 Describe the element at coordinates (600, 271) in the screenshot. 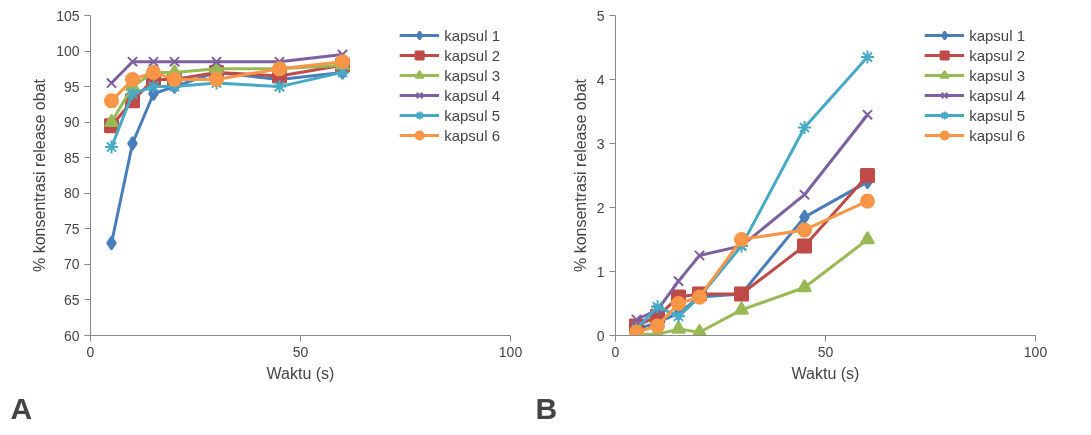

I see `y-tick-label: 1` at that location.